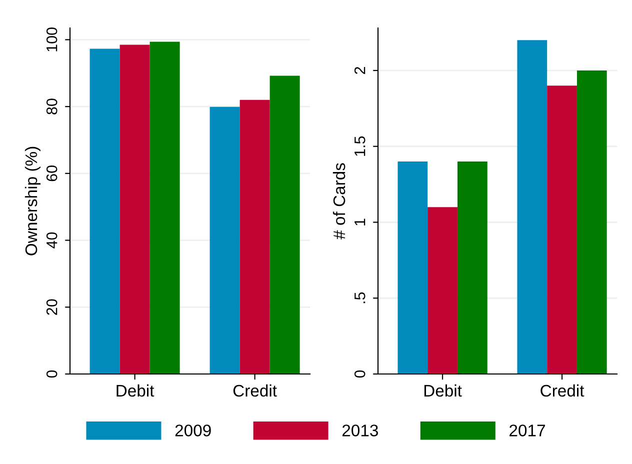 The height and width of the screenshot is (464, 632). Describe the element at coordinates (52, 307) in the screenshot. I see `y-tick-label: 20` at that location.